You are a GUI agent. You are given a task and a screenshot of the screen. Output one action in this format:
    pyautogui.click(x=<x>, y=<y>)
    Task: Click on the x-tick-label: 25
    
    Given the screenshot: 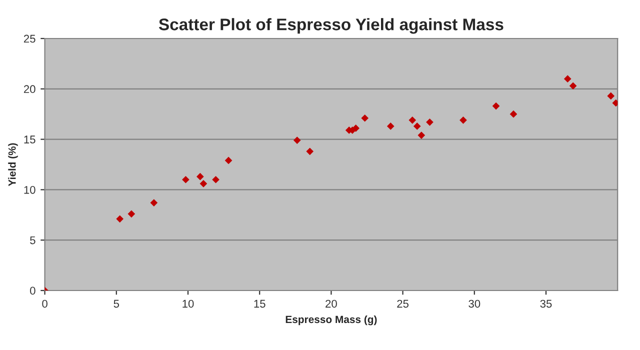 What is the action you would take?
    pyautogui.click(x=403, y=304)
    